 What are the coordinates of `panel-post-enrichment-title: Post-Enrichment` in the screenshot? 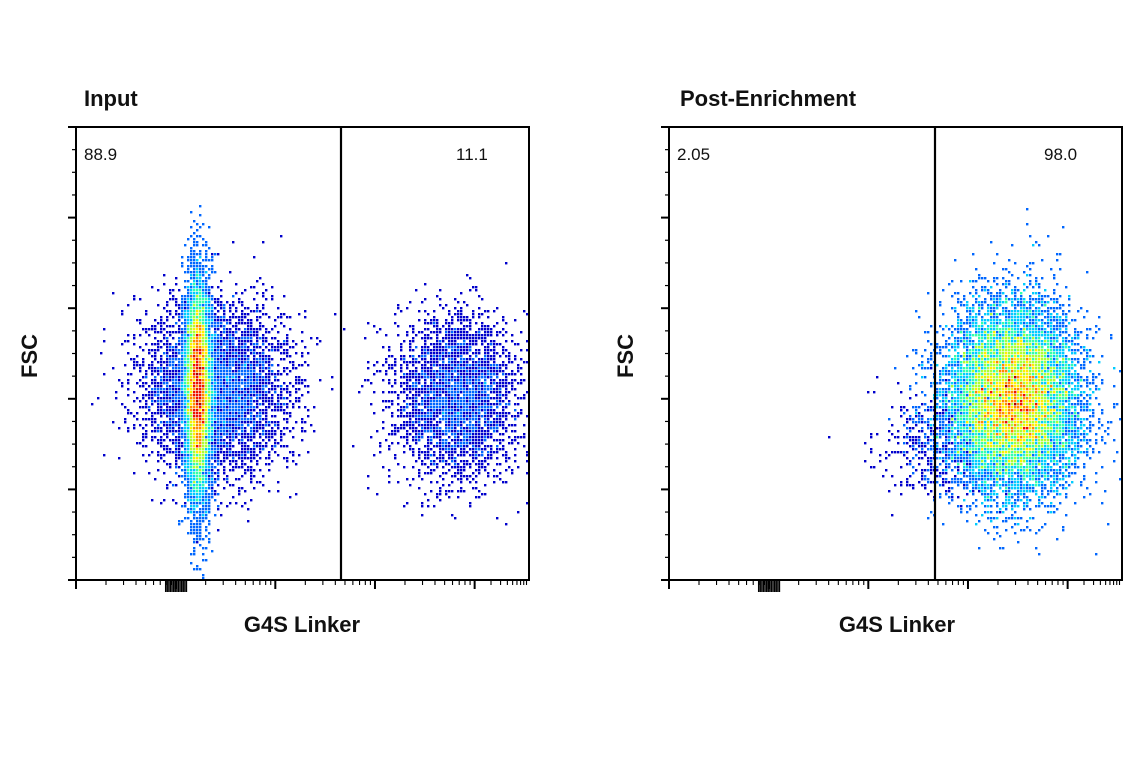 It's located at (768, 98).